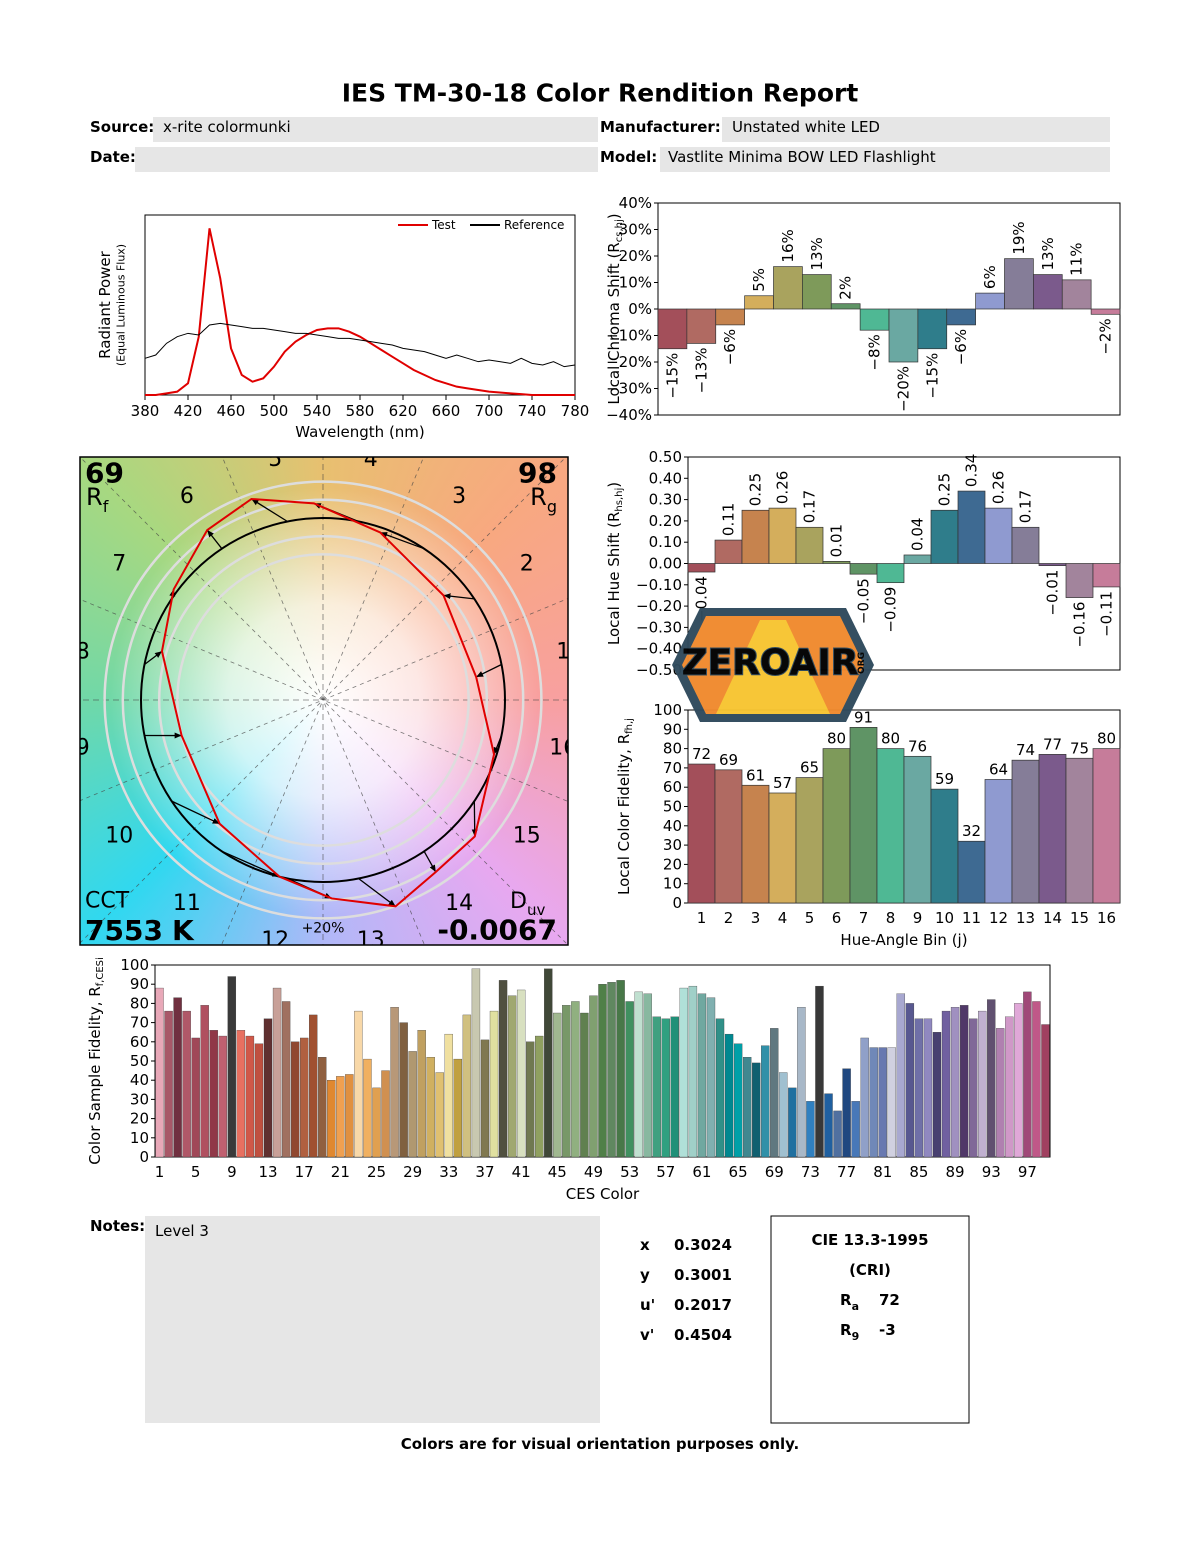  Describe the element at coordinates (600, 93) in the screenshot. I see `report-title: IES TM-30-18 Color Rendition Report` at that location.